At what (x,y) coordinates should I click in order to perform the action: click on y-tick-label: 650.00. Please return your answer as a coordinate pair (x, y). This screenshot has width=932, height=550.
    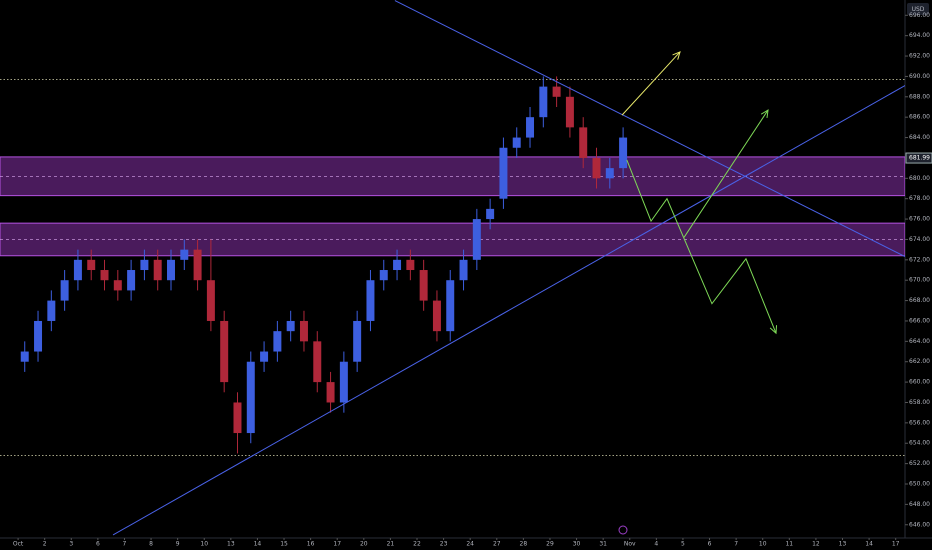
    Looking at the image, I should click on (919, 483).